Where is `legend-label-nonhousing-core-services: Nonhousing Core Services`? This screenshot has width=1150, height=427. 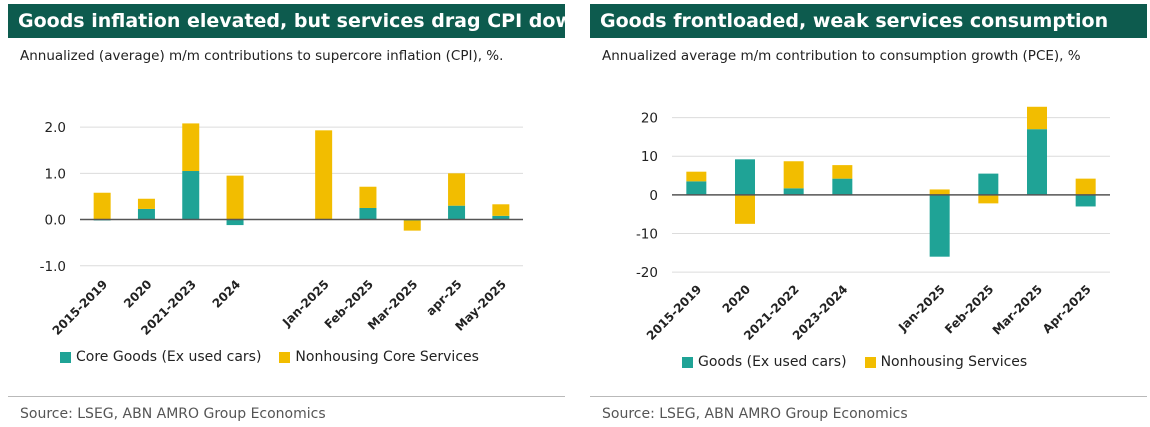
legend-label-nonhousing-core-services: Nonhousing Core Services is located at coordinates (387, 357).